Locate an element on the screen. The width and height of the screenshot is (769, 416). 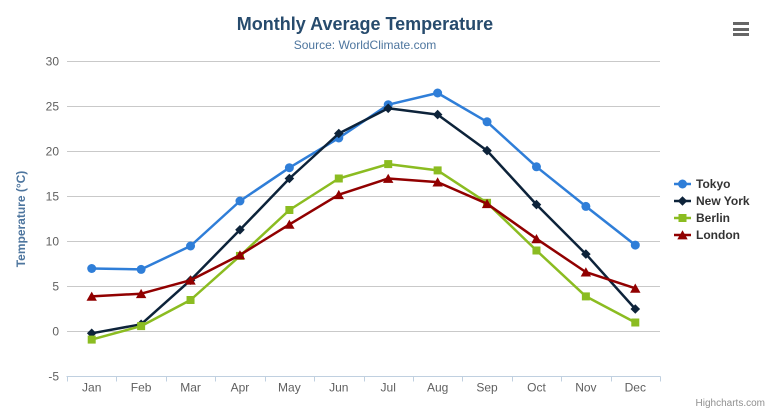
x-axis-tick-label: Jan is located at coordinates (91, 388).